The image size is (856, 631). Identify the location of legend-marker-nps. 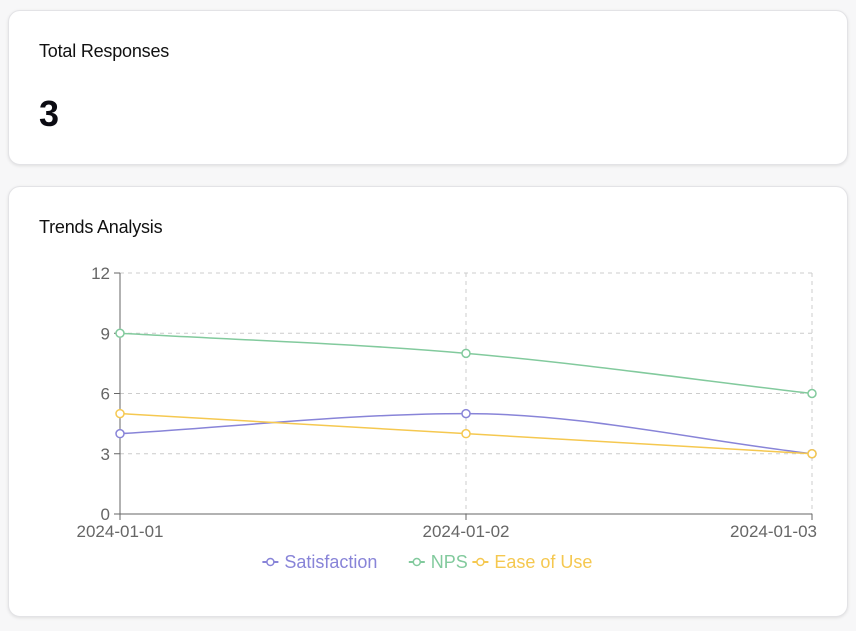
(417, 562).